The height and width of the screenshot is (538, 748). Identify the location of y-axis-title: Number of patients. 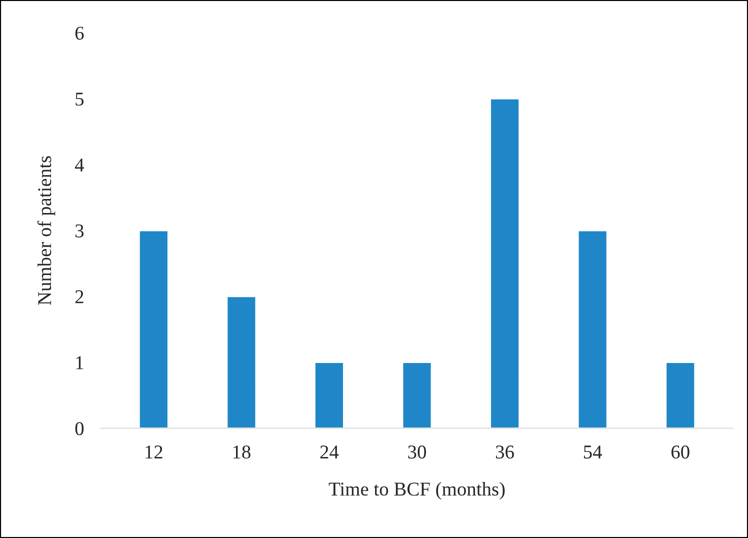
(46, 231).